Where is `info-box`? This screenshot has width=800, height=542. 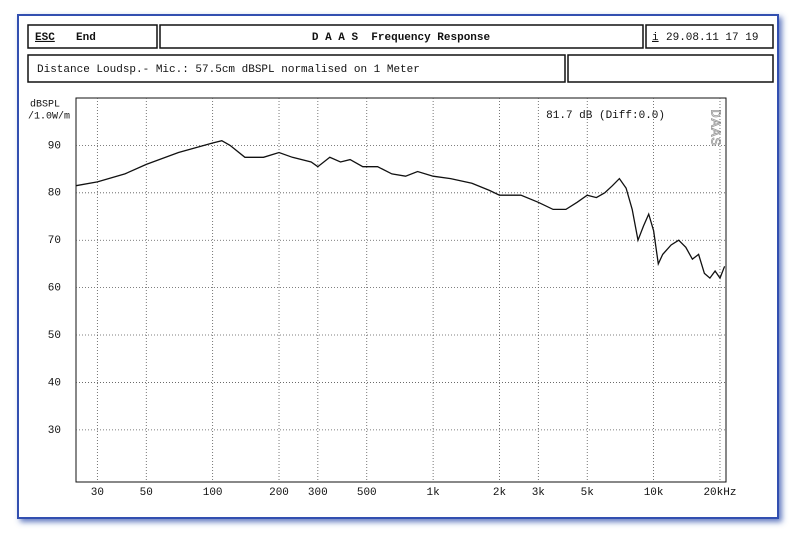
info-box is located at coordinates (296, 68).